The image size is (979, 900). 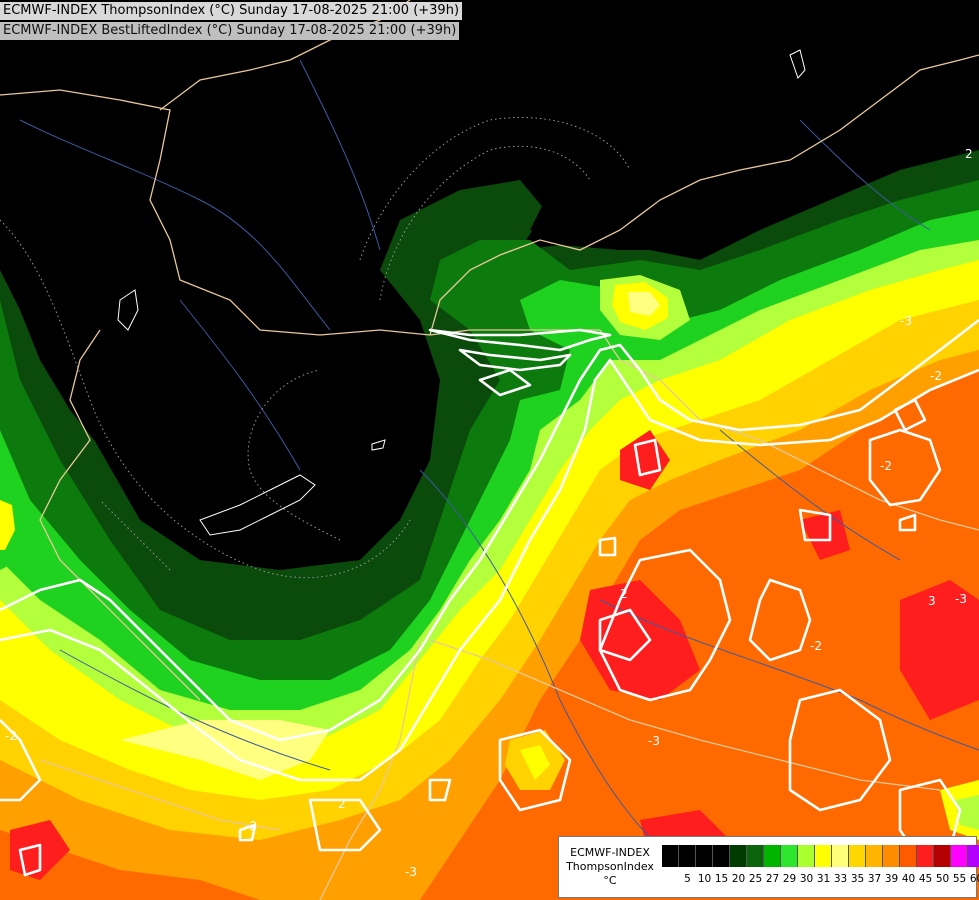 I want to click on legend-tick-label: 30, so click(x=806, y=879).